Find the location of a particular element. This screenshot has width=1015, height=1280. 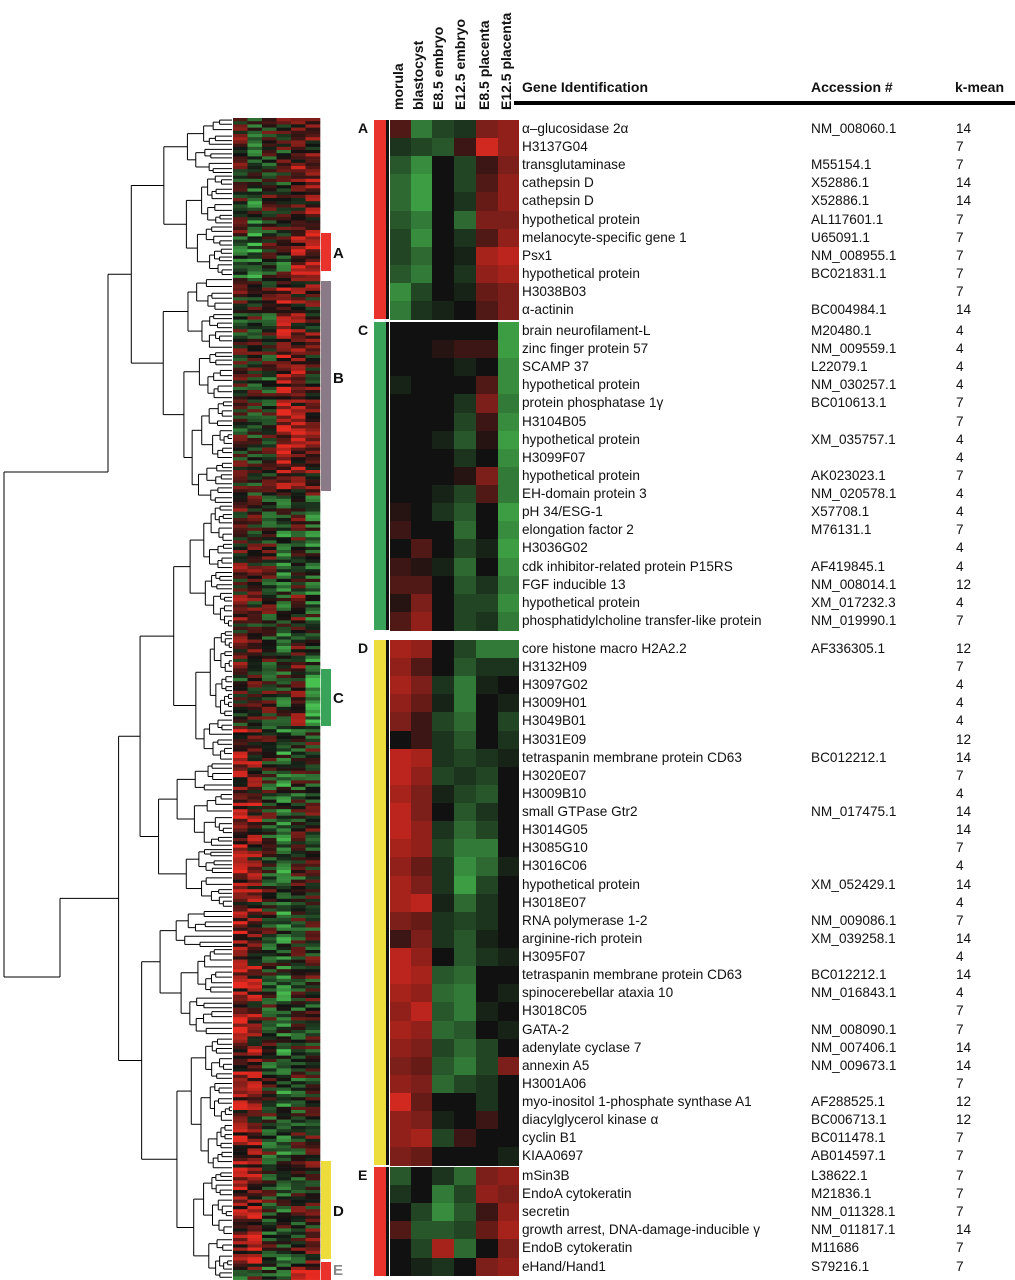

accession-number: XM_052429.1 is located at coordinates (853, 884).